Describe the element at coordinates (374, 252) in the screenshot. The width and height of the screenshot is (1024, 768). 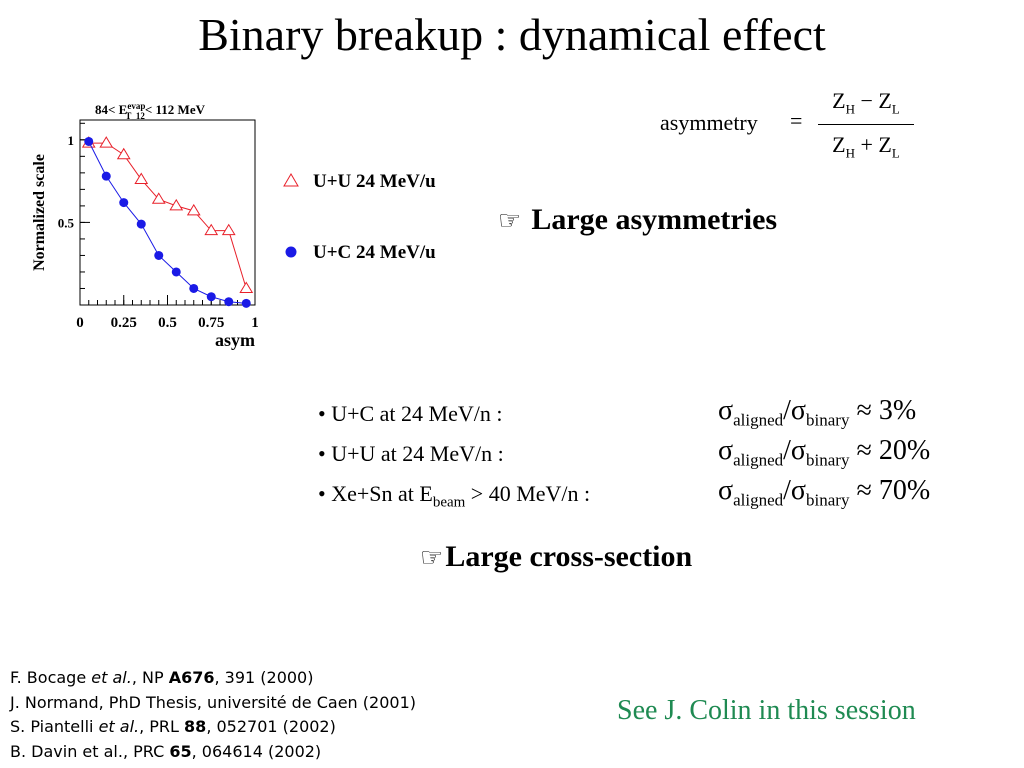
I see `legend-label: U+C 24 MeV/u` at that location.